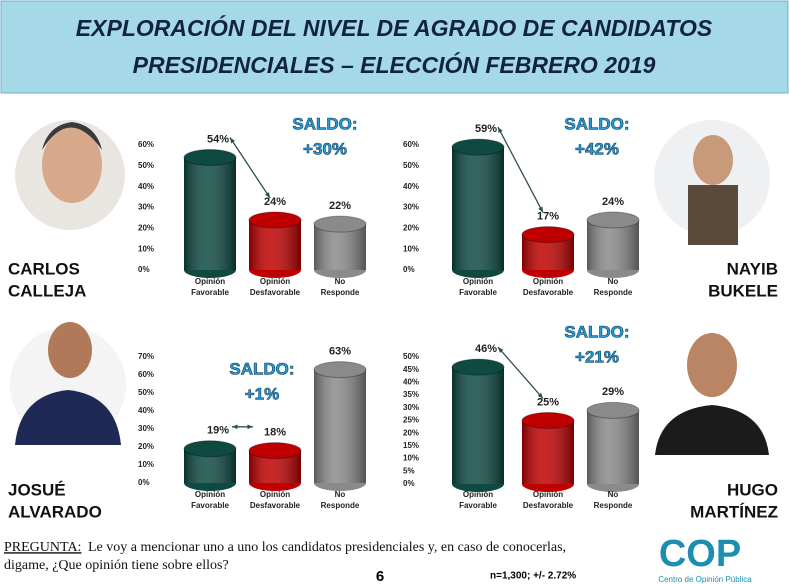  Describe the element at coordinates (394, 64) in the screenshot. I see `title-line: PRESIDENCIALES – ELECCIÓN FEBRERO 2019` at that location.